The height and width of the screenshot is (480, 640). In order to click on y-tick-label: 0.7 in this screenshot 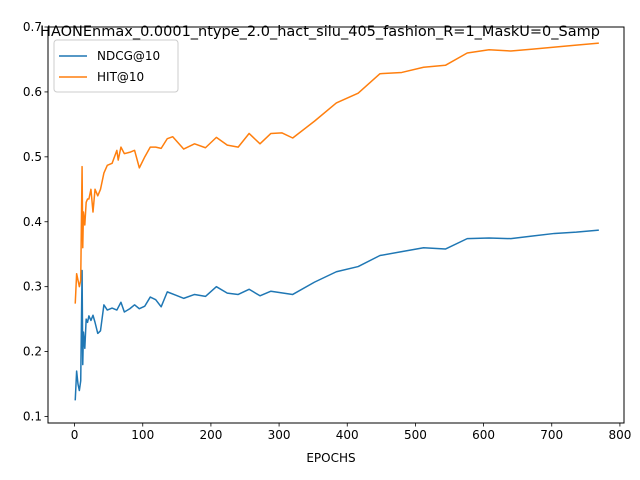, I will do `click(32, 27)`.